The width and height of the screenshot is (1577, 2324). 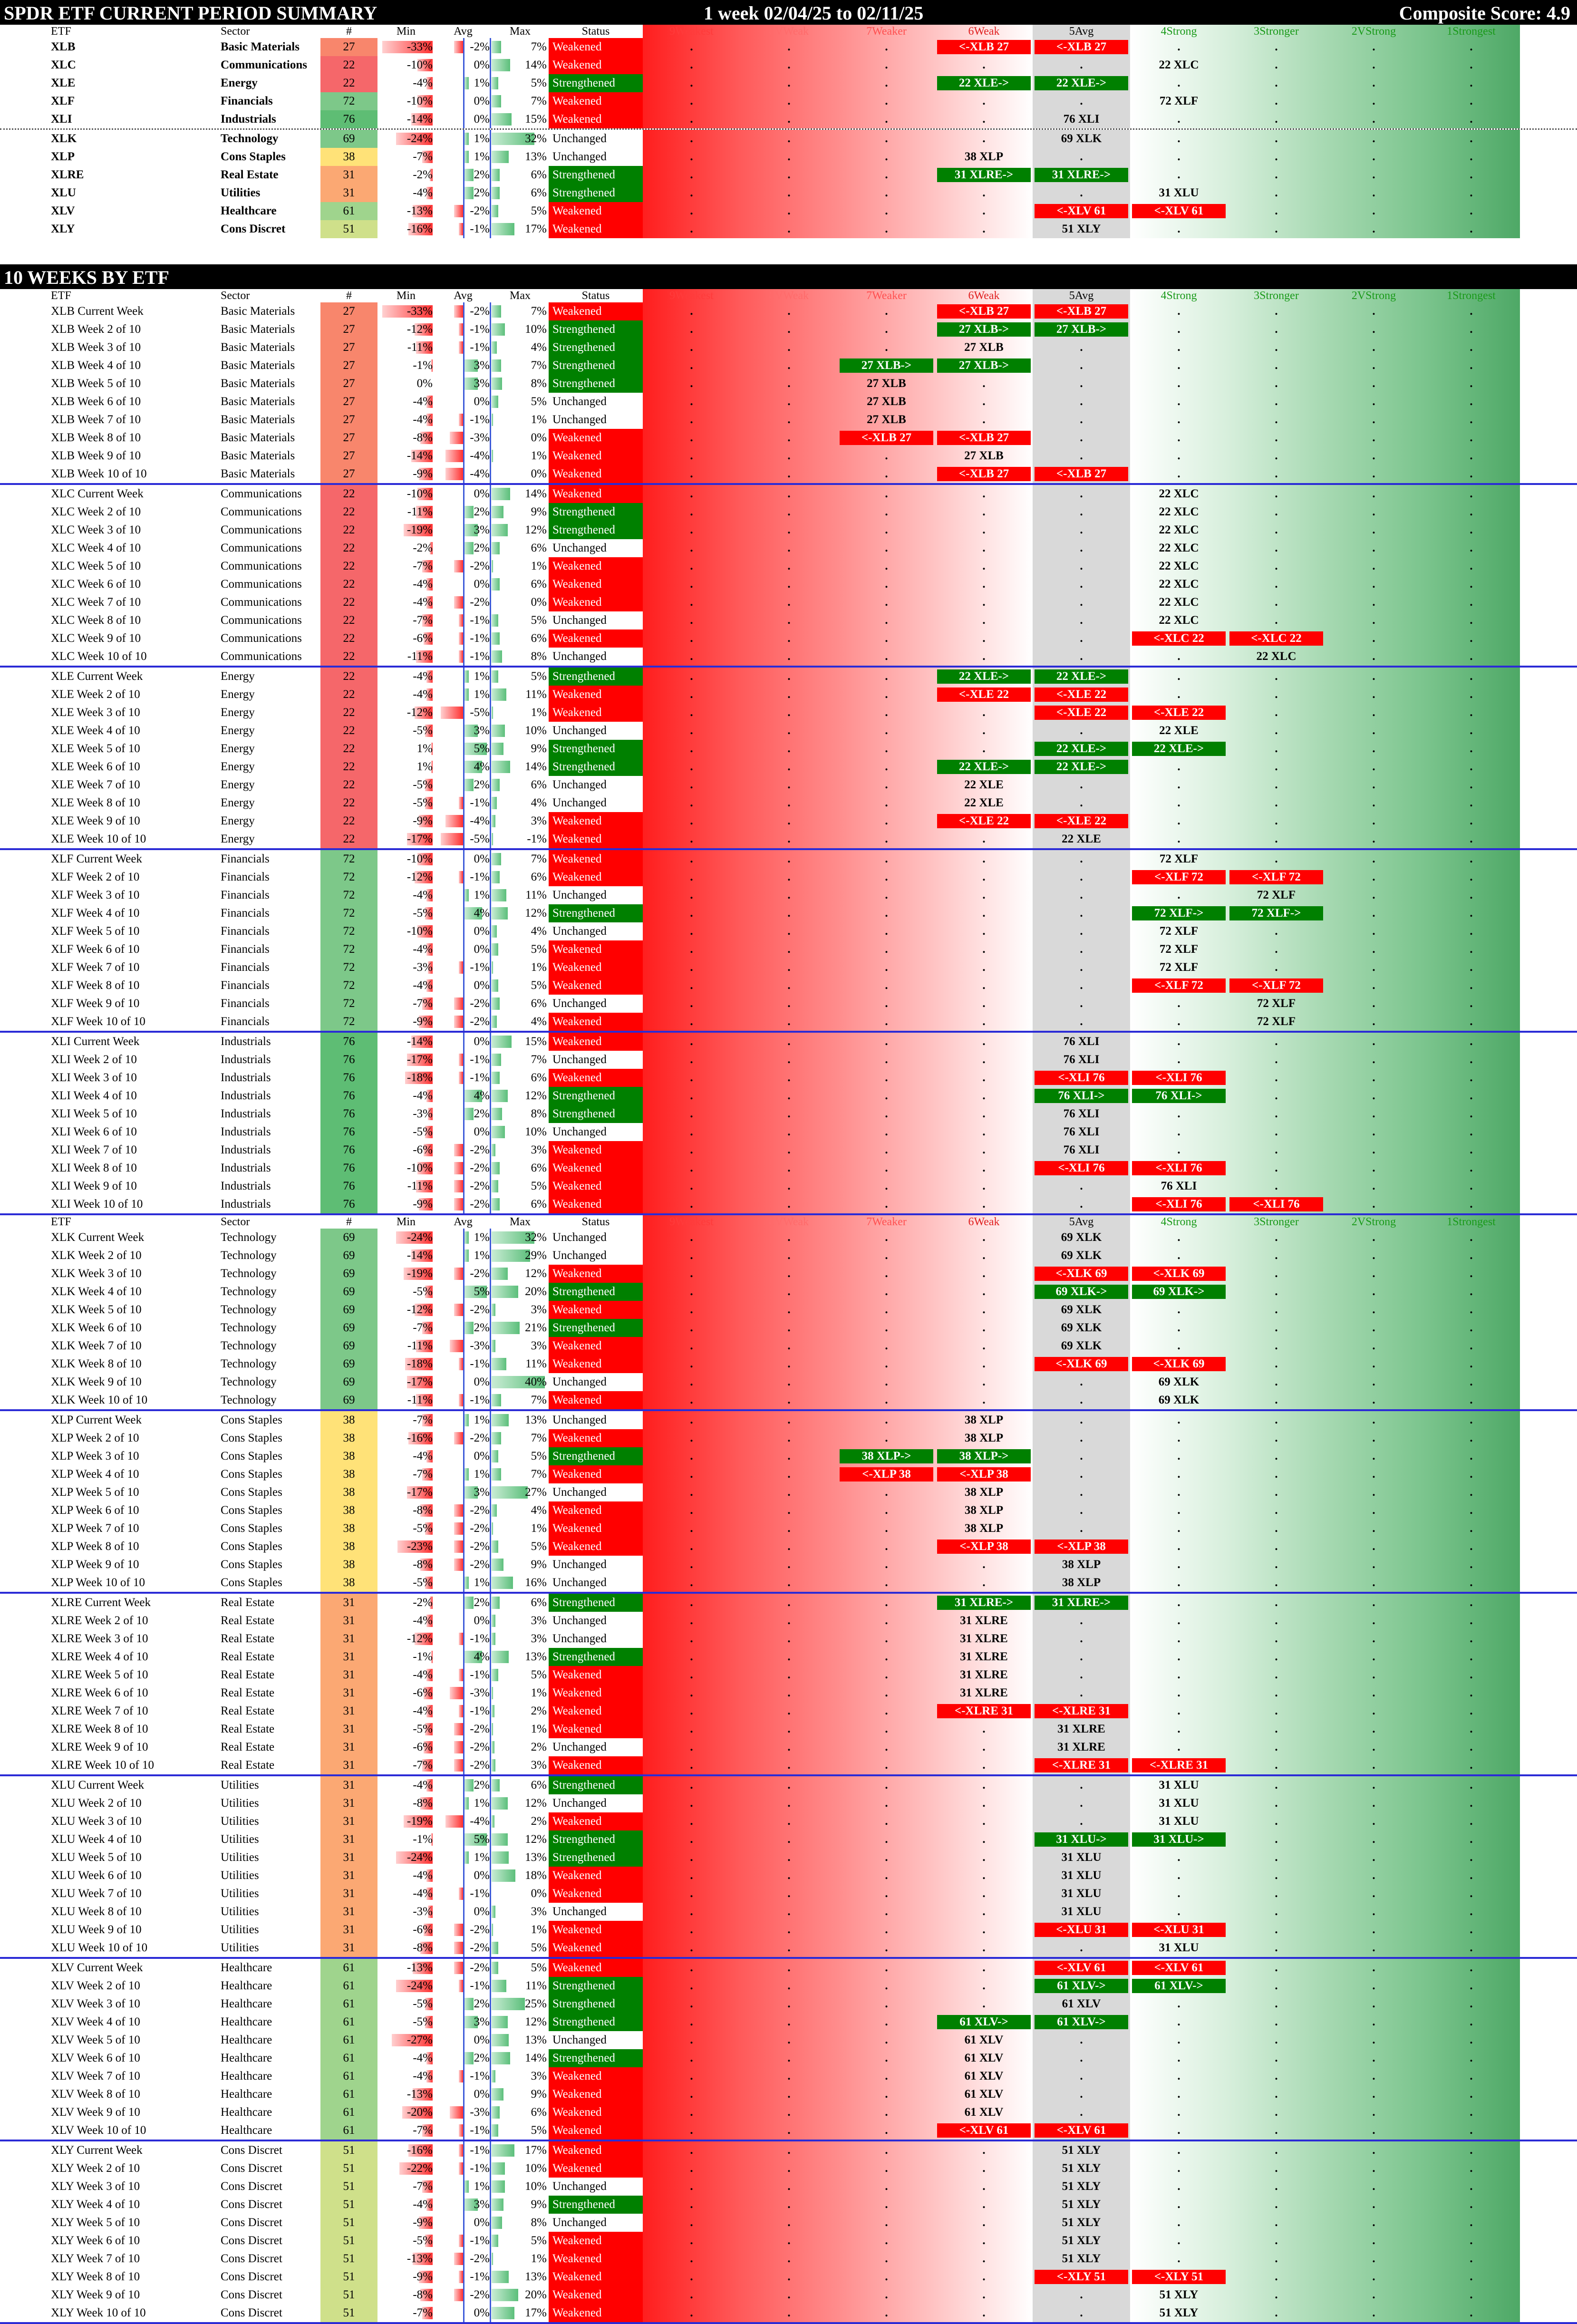 I want to click on status-cell: Unchanged, so click(x=596, y=931).